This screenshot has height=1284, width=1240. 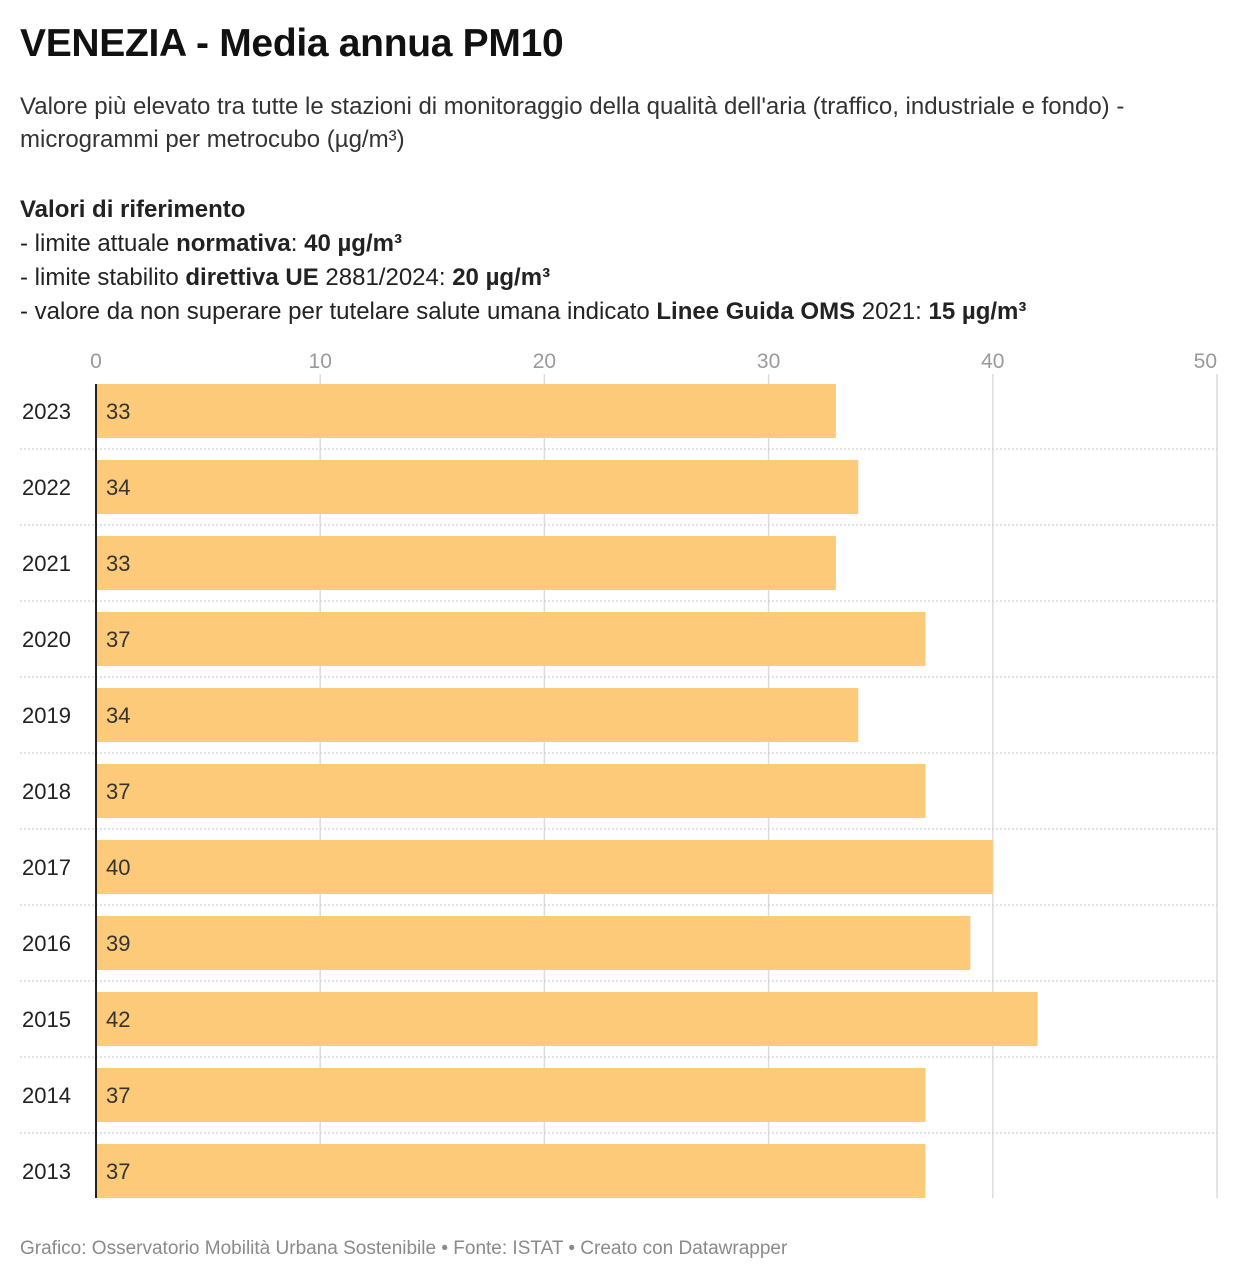 What do you see at coordinates (320, 361) in the screenshot?
I see `x-tick-label-10: 10` at bounding box center [320, 361].